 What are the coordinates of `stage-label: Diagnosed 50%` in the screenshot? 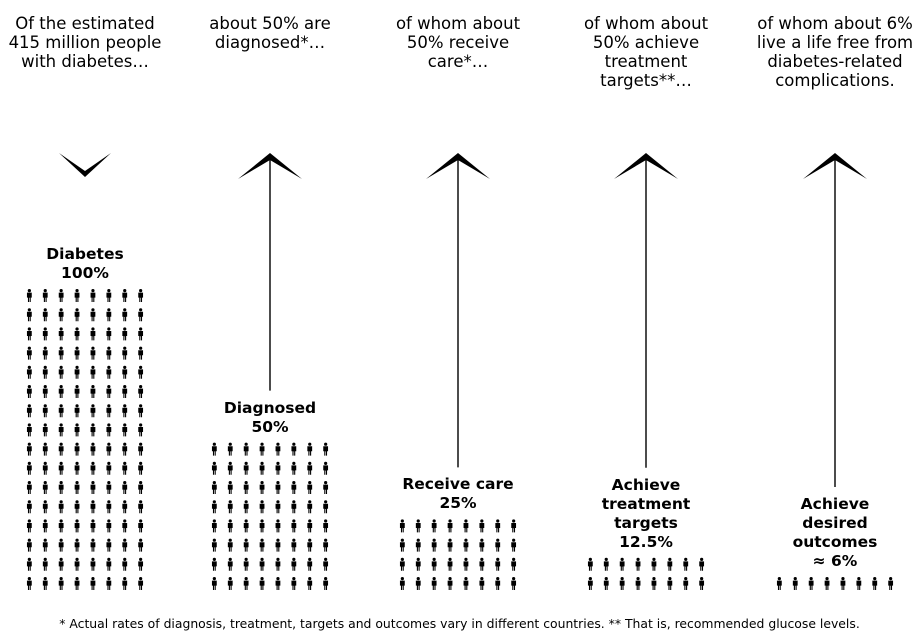 It's located at (270, 417).